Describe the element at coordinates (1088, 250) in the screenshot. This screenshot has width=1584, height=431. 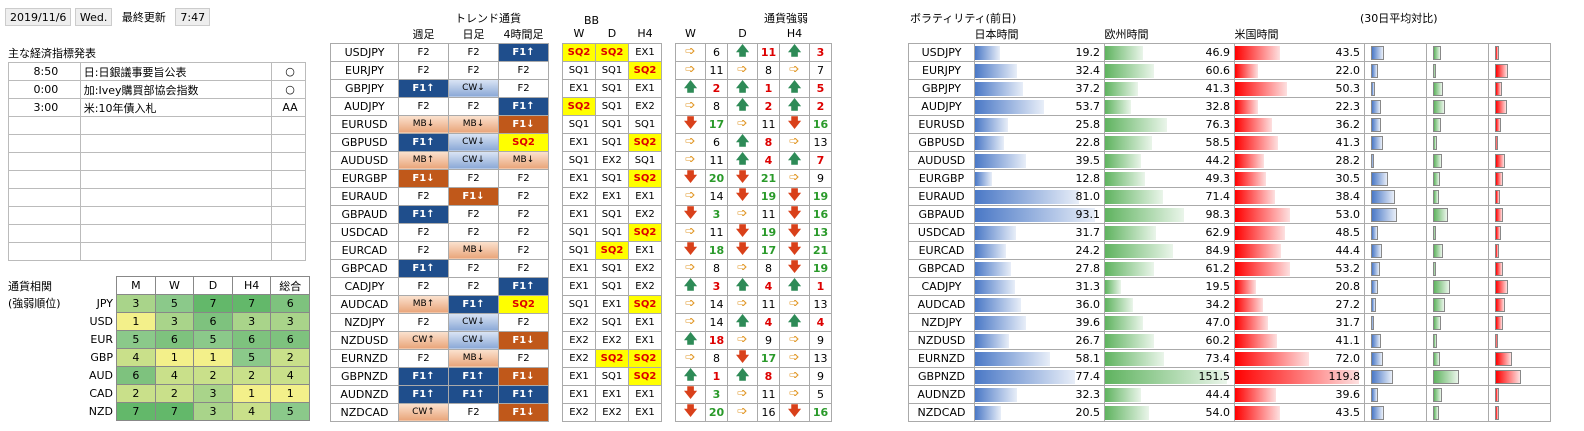
I see `vol-value: 24.2` at that location.